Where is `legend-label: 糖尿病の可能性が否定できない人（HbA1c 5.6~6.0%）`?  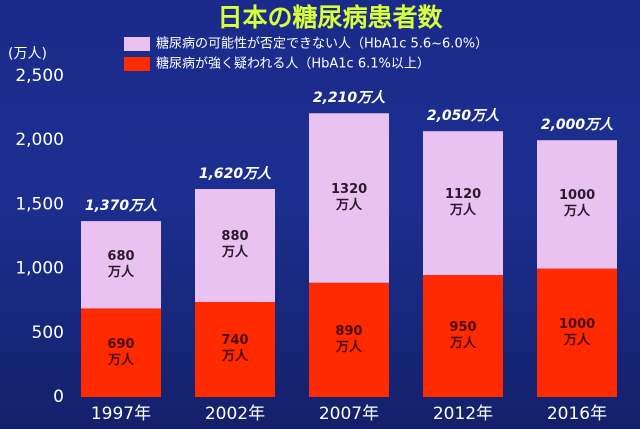
legend-label: 糖尿病の可能性が否定できない人（HbA1c 5.6~6.0%） is located at coordinates (322, 44).